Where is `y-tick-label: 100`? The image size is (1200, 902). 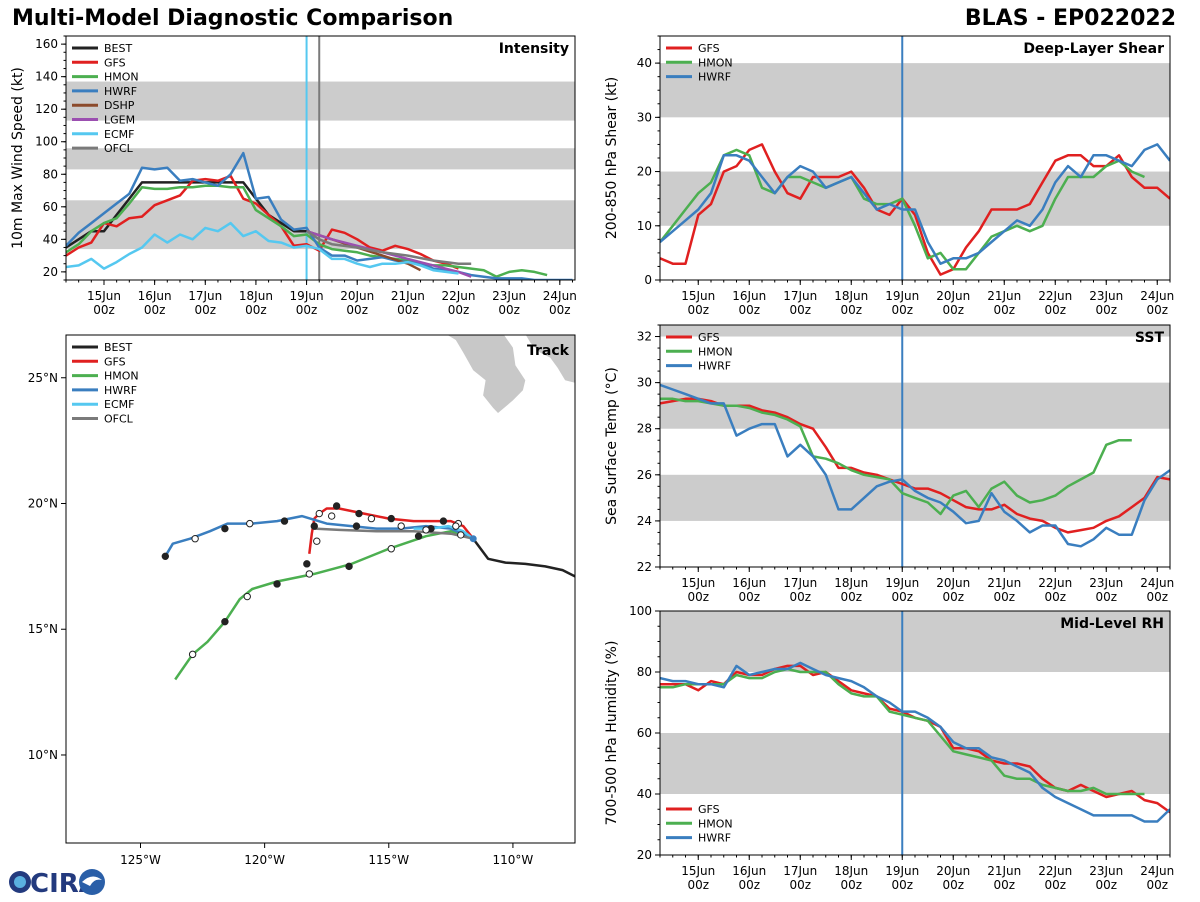
y-tick-label: 100 is located at coordinates (640, 611).